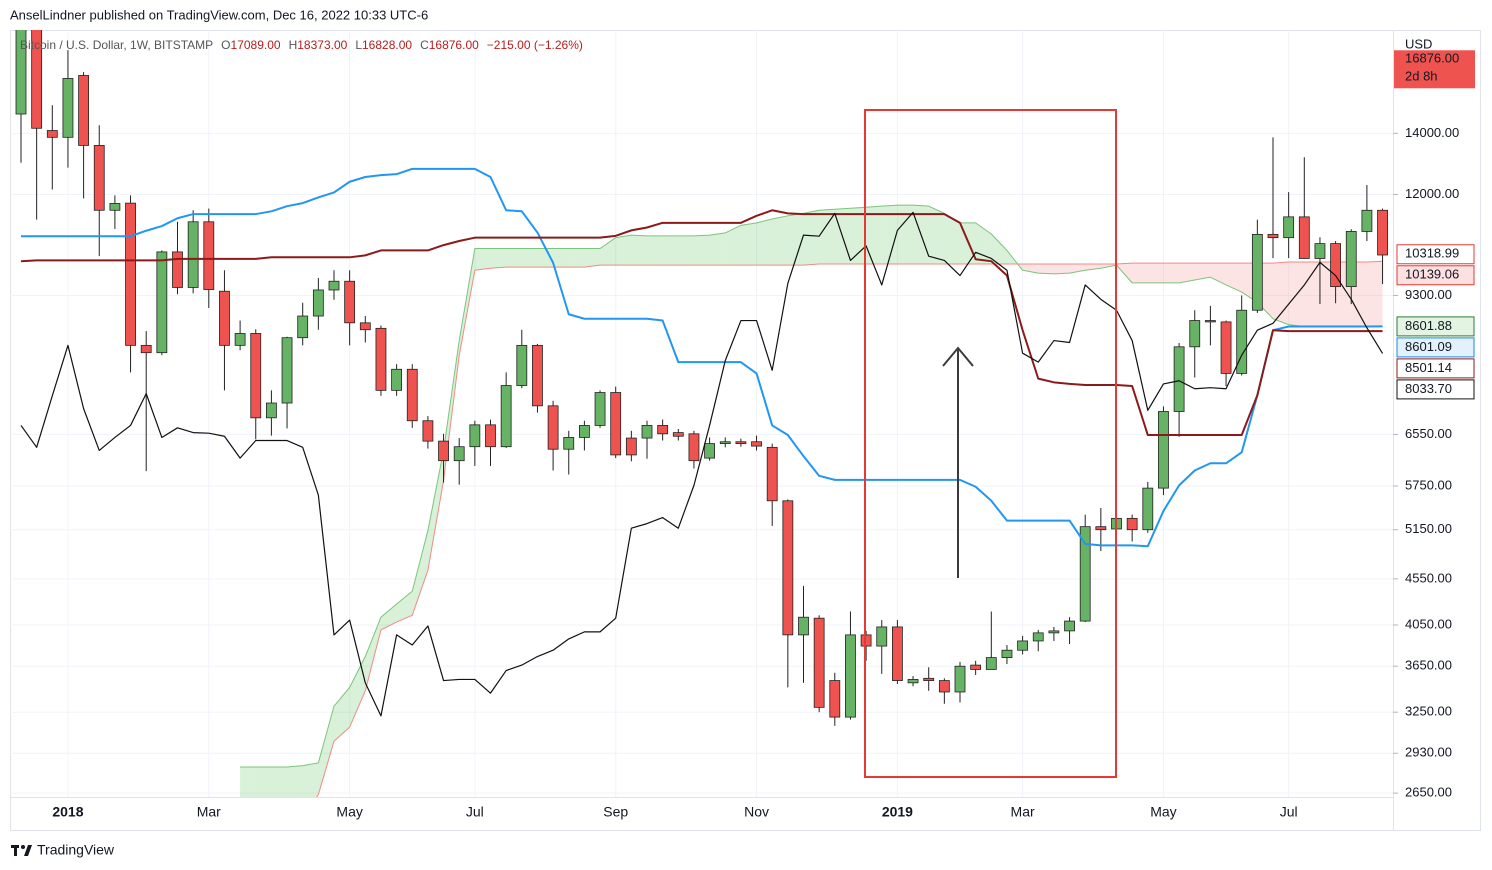 This screenshot has width=1492, height=870. I want to click on annotations, so click(990, 443).